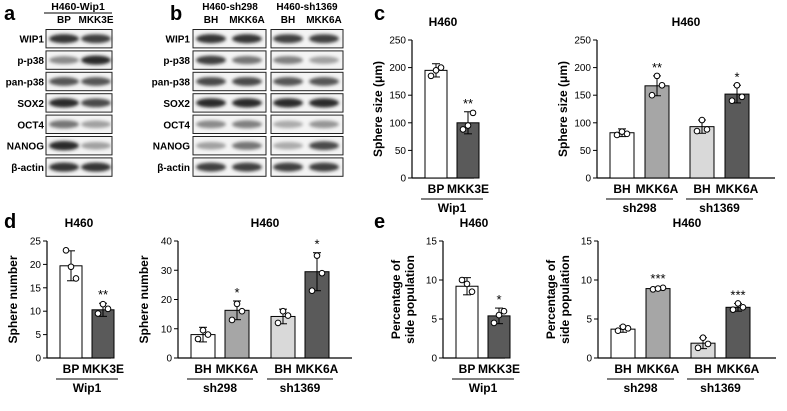 The height and width of the screenshot is (411, 787). Describe the element at coordinates (167, 300) in the screenshot. I see `y-tick-label: 20` at that location.